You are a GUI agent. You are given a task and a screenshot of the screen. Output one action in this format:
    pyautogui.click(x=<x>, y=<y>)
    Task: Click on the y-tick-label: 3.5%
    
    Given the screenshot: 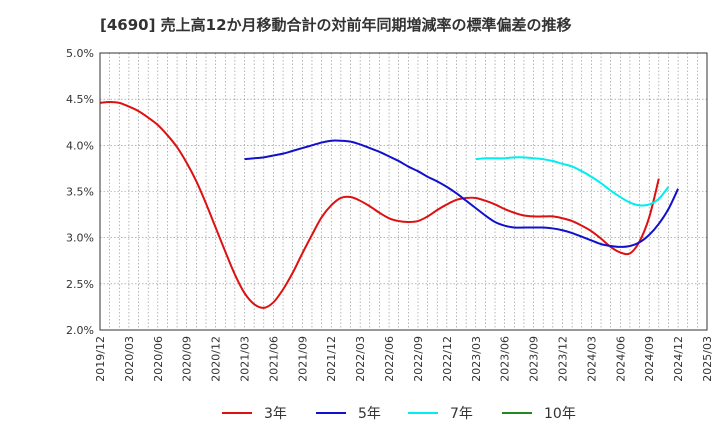 What is the action you would take?
    pyautogui.click(x=80, y=192)
    